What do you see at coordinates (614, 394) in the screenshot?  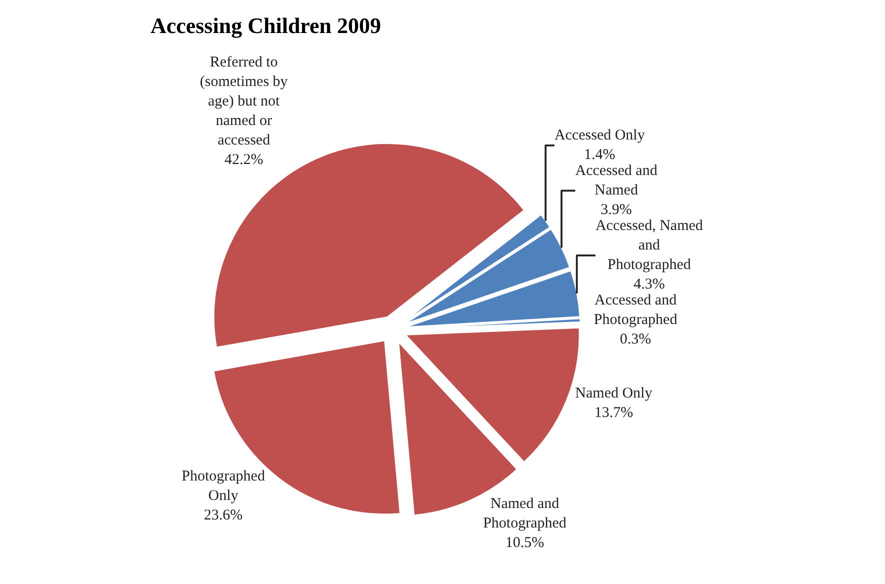 I see `slice-label: Named Only` at bounding box center [614, 394].